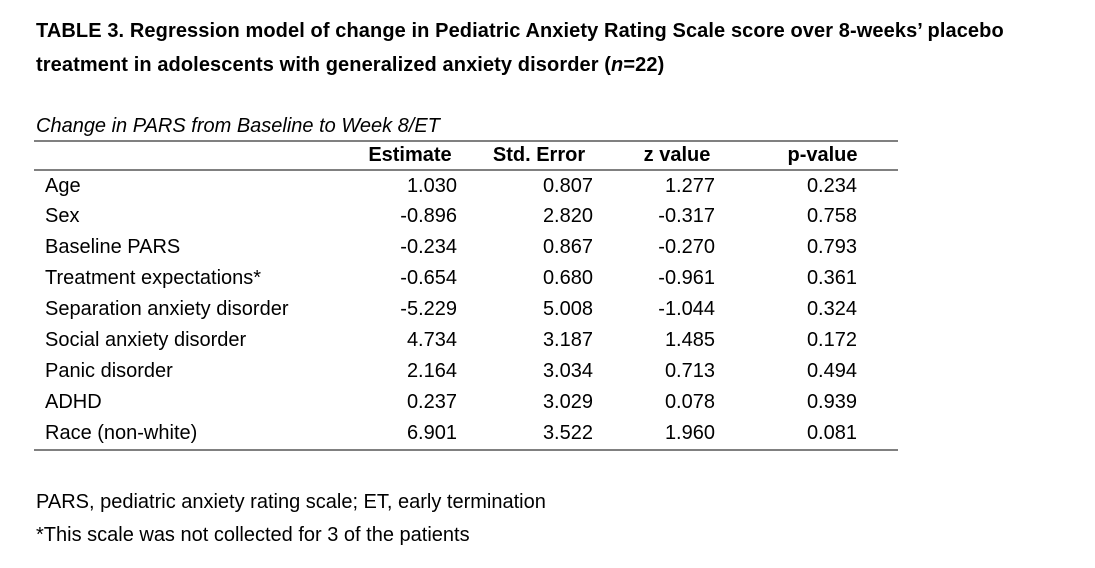  Describe the element at coordinates (410, 156) in the screenshot. I see `header-estimate: Estimate` at that location.